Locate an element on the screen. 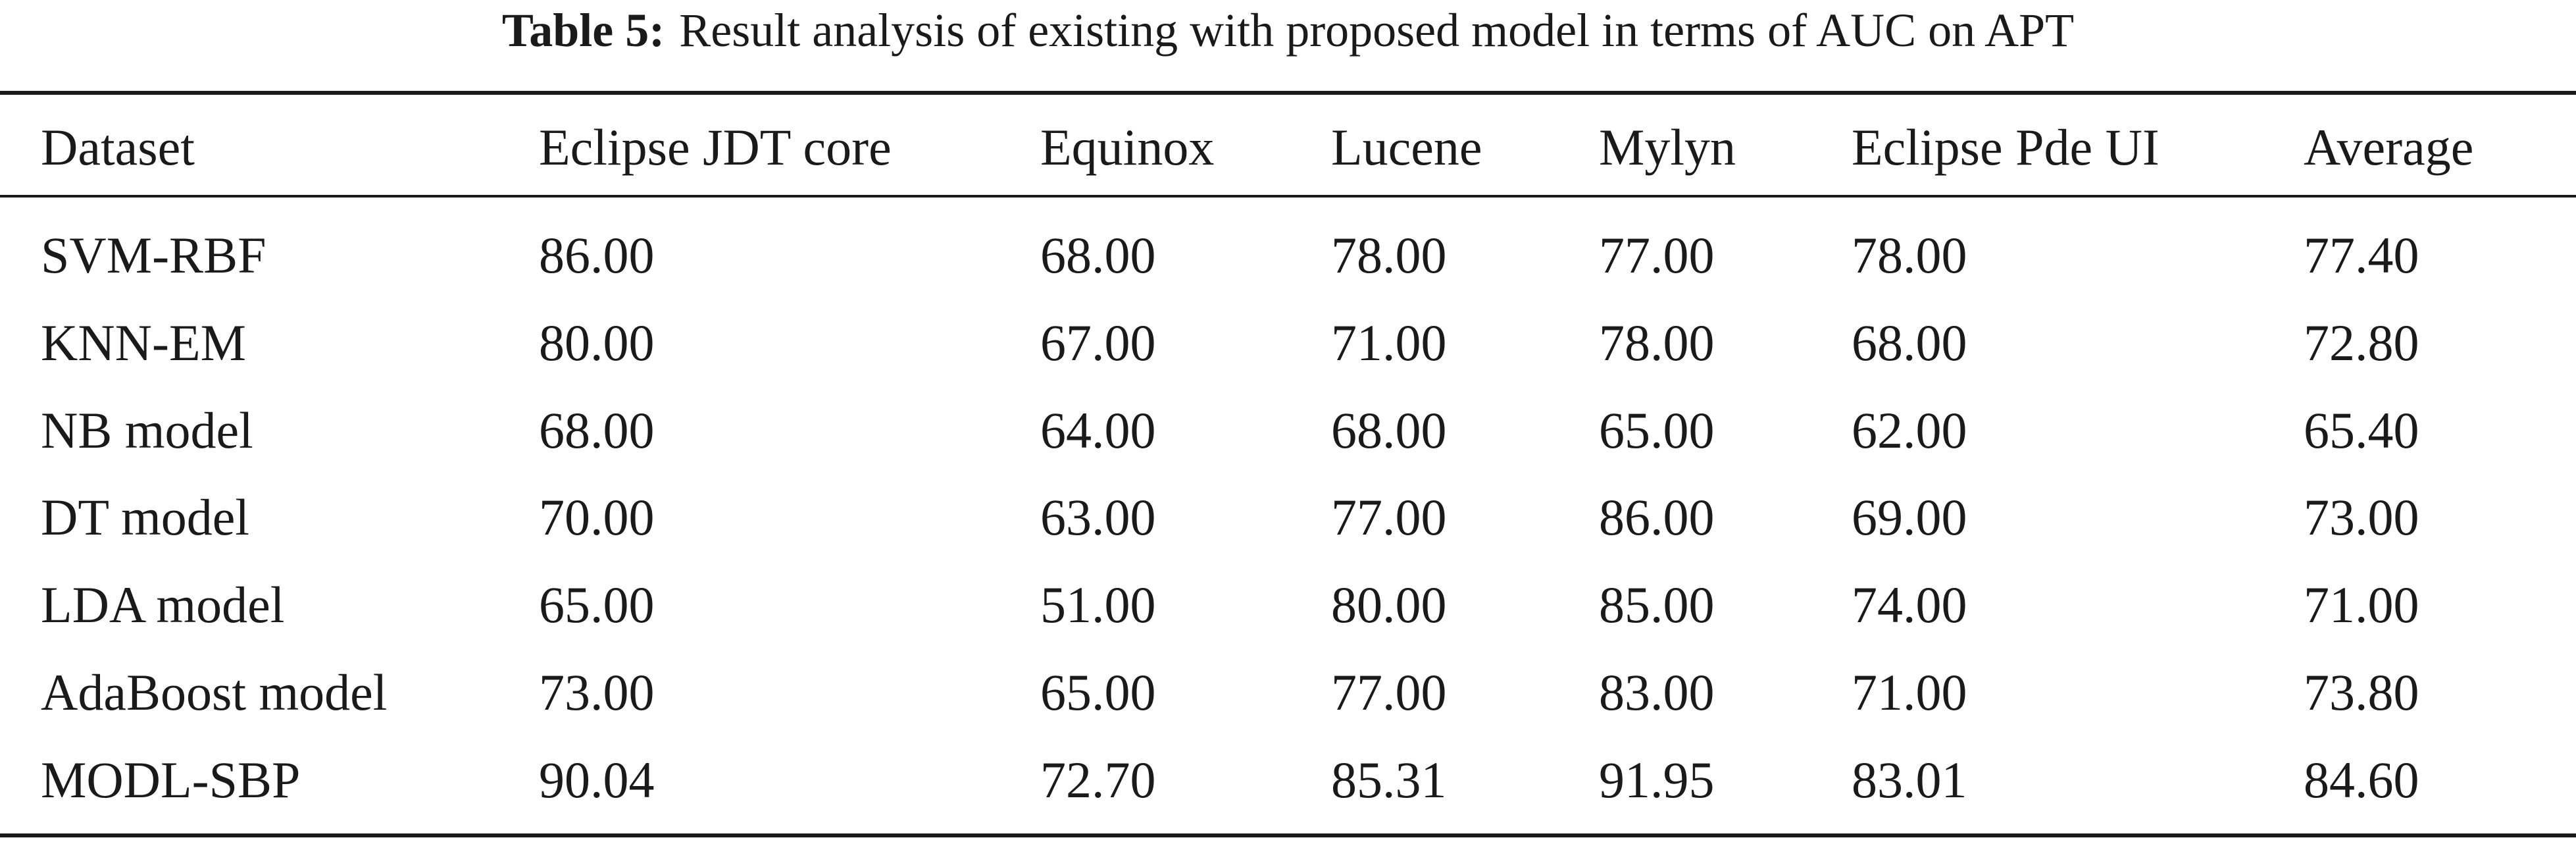 The height and width of the screenshot is (844, 2576). header-cell: Dataset is located at coordinates (118, 147).